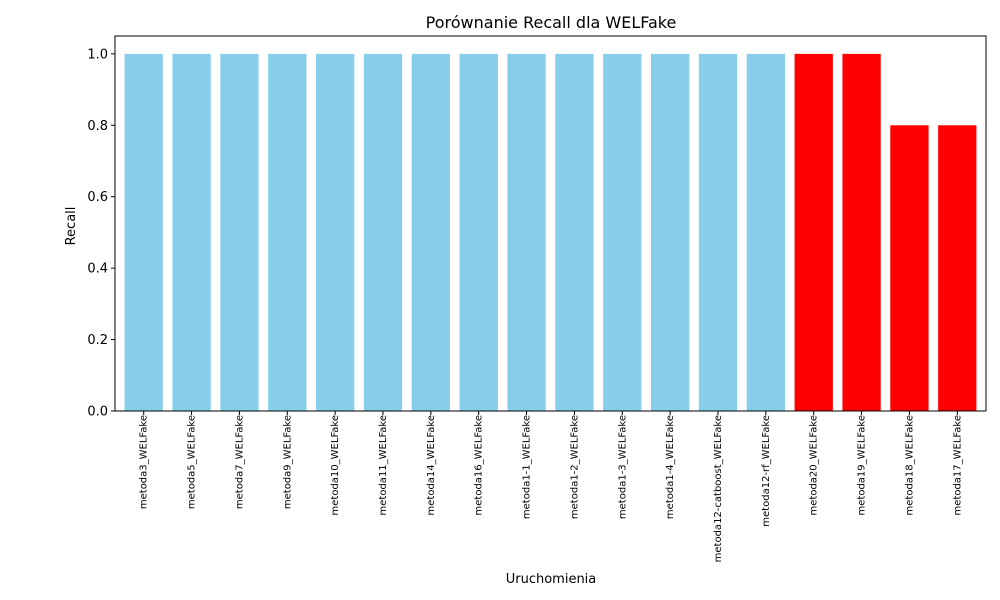 This screenshot has height=600, width=1000. Describe the element at coordinates (97, 340) in the screenshot. I see `y-tick-label: 0.2` at that location.